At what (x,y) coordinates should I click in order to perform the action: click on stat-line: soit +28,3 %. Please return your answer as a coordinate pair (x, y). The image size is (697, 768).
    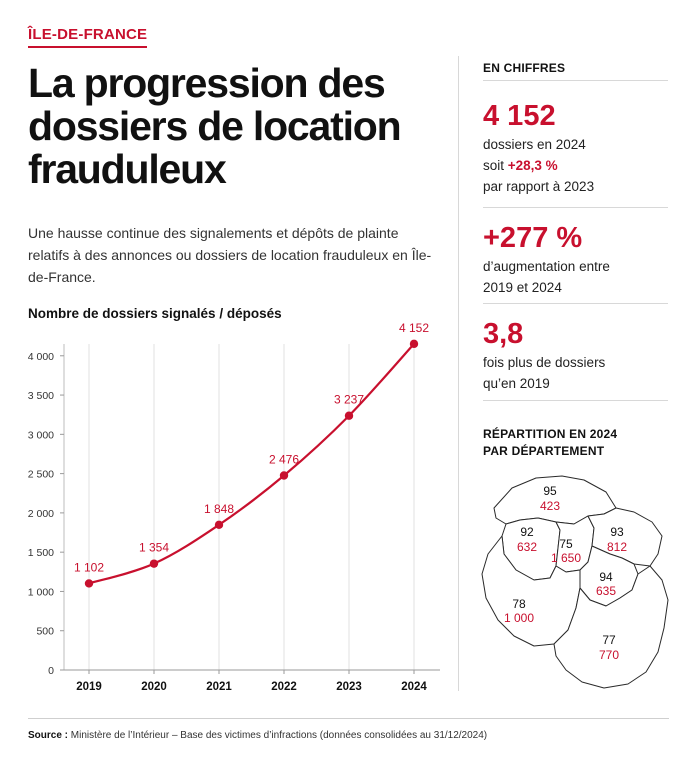
    Looking at the image, I should click on (576, 165).